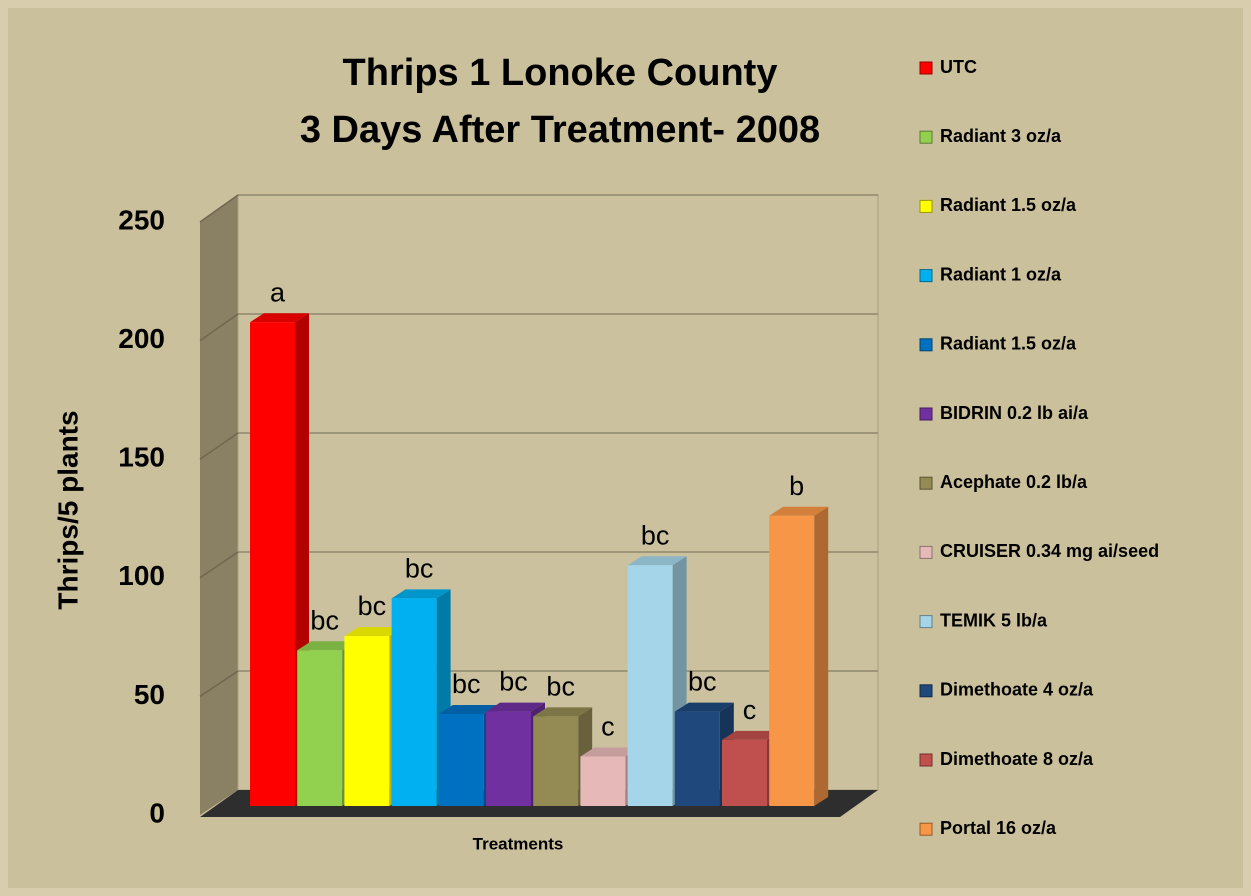 This screenshot has width=1251, height=896. Describe the element at coordinates (958, 67) in the screenshot. I see `legend-label: UTC` at that location.